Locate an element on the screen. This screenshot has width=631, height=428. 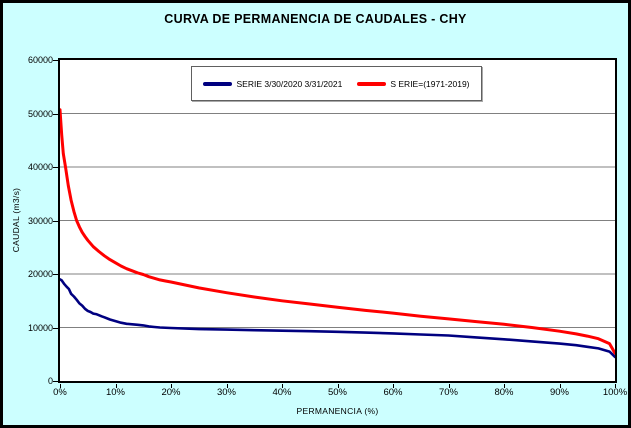
y-tick-label: 20000 is located at coordinates (40, 274).